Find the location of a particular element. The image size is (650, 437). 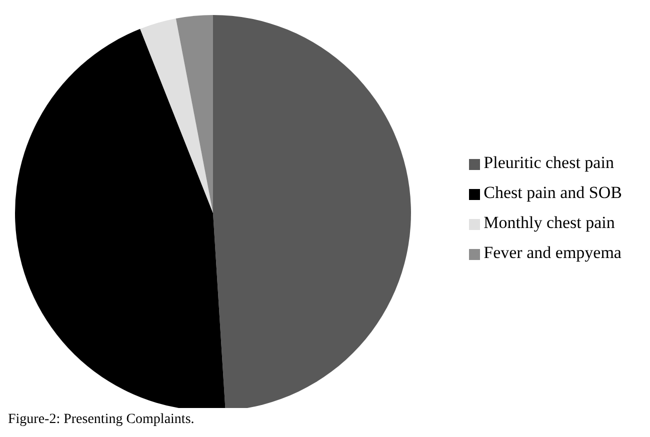

legend-label: Chest pain and SOB is located at coordinates (553, 192).